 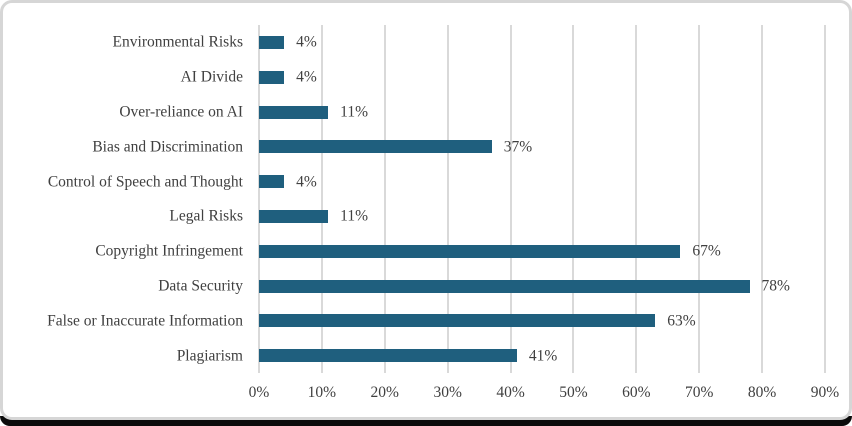 I want to click on bottom-edge-shadow, so click(x=426, y=421).